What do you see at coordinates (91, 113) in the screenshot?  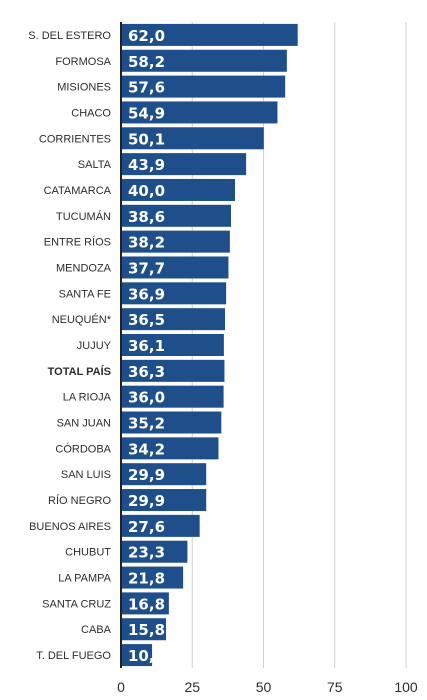 I see `category-label: CHACO` at bounding box center [91, 113].